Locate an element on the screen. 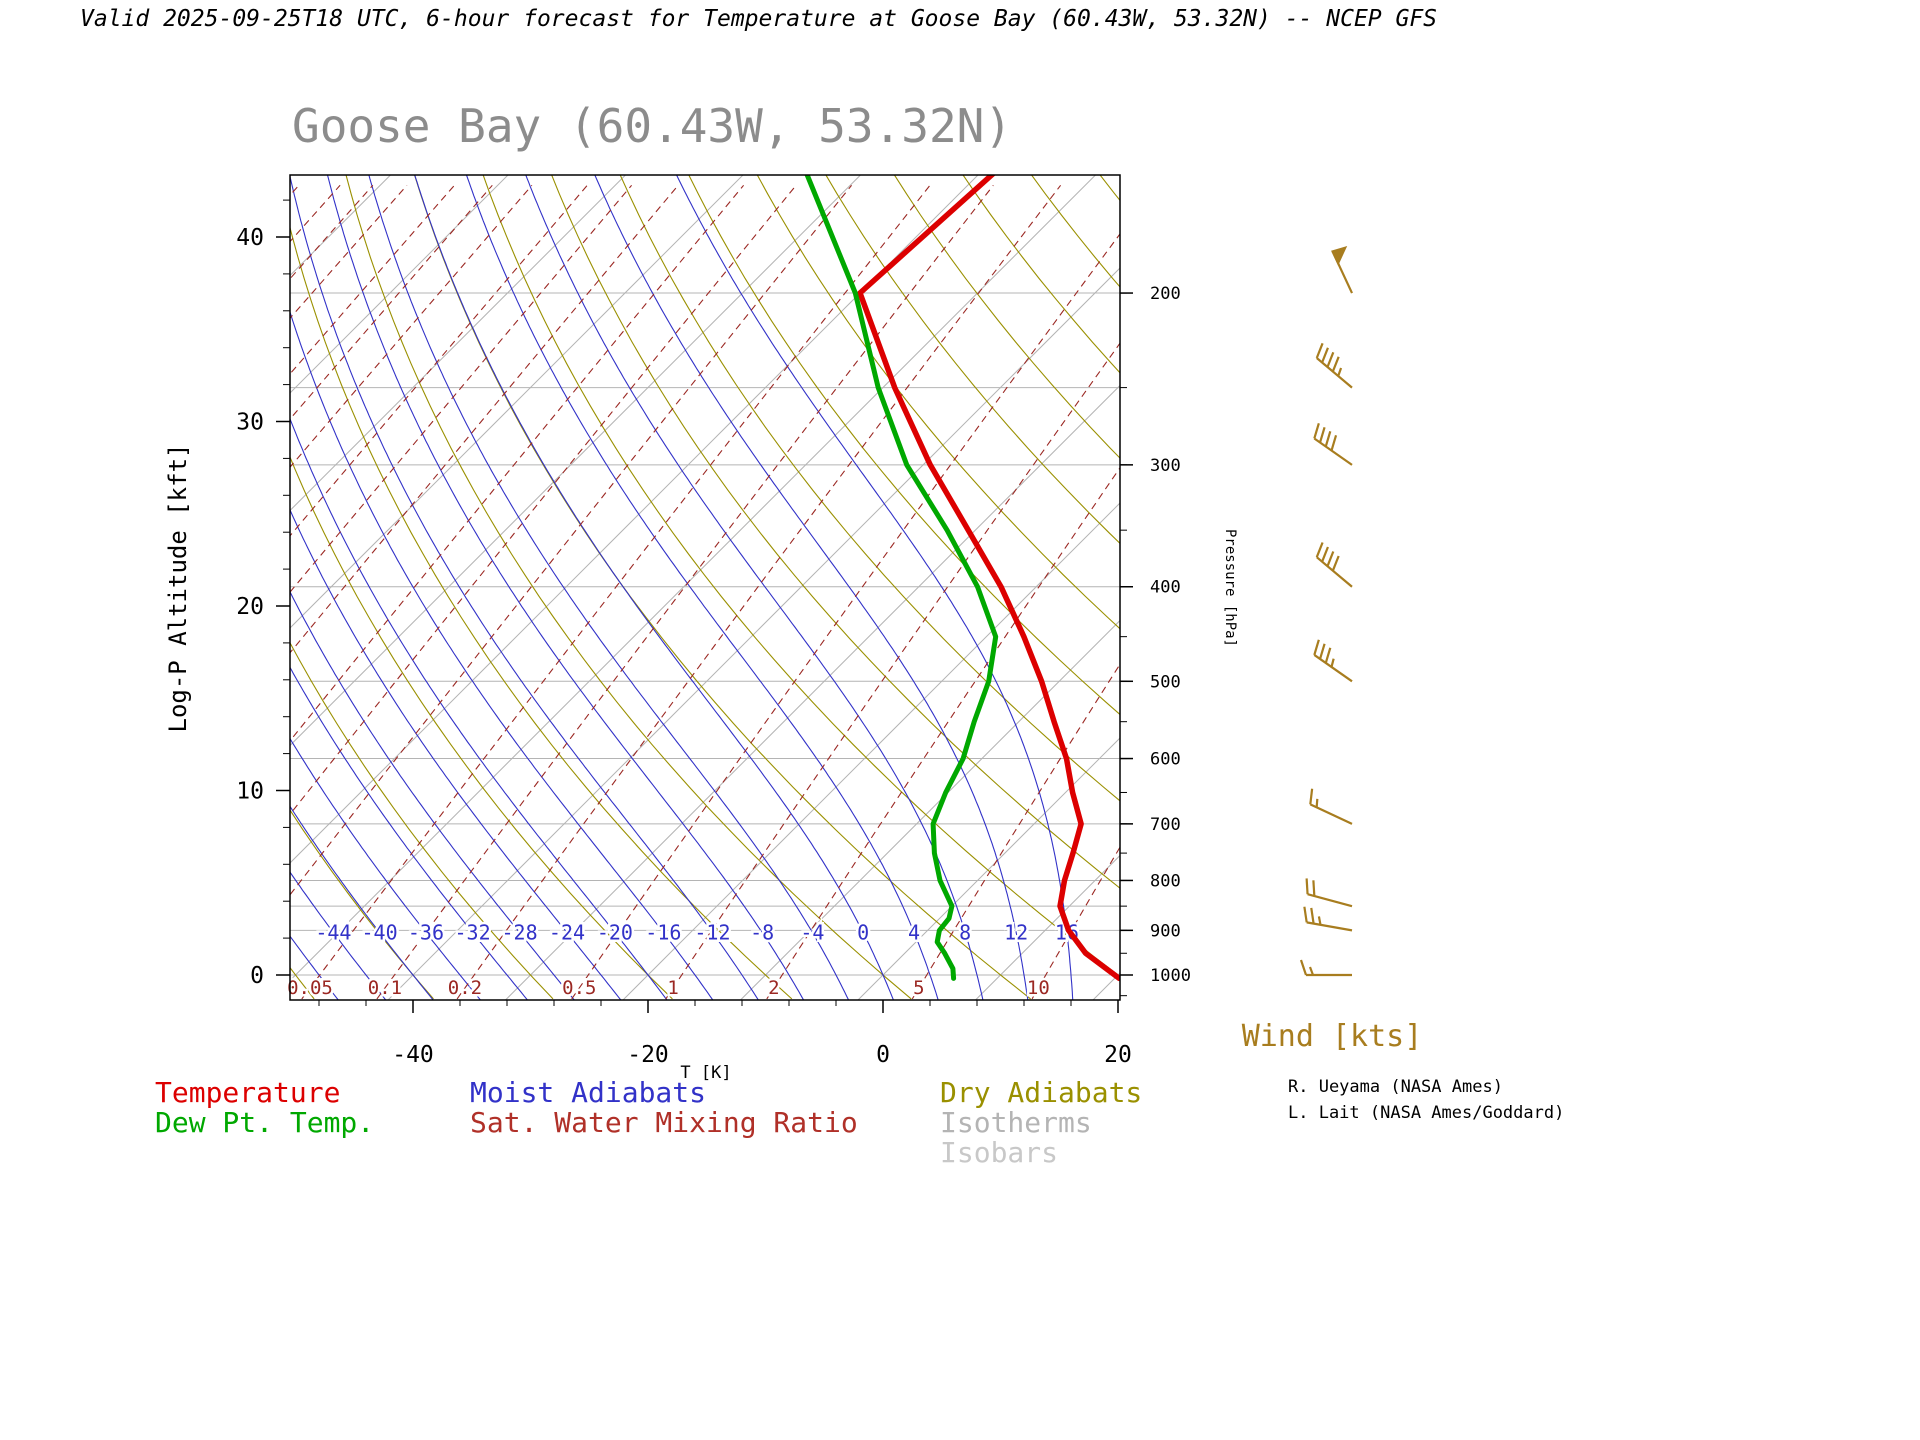 This screenshot has width=1920, height=1440. legend-dry-adiabats: Dry Adiabats is located at coordinates (1041, 1092).